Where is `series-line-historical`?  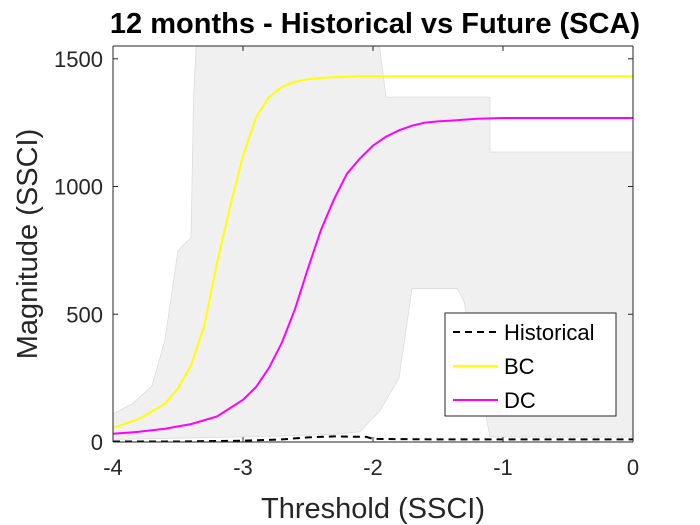
series-line-historical is located at coordinates (373, 438).